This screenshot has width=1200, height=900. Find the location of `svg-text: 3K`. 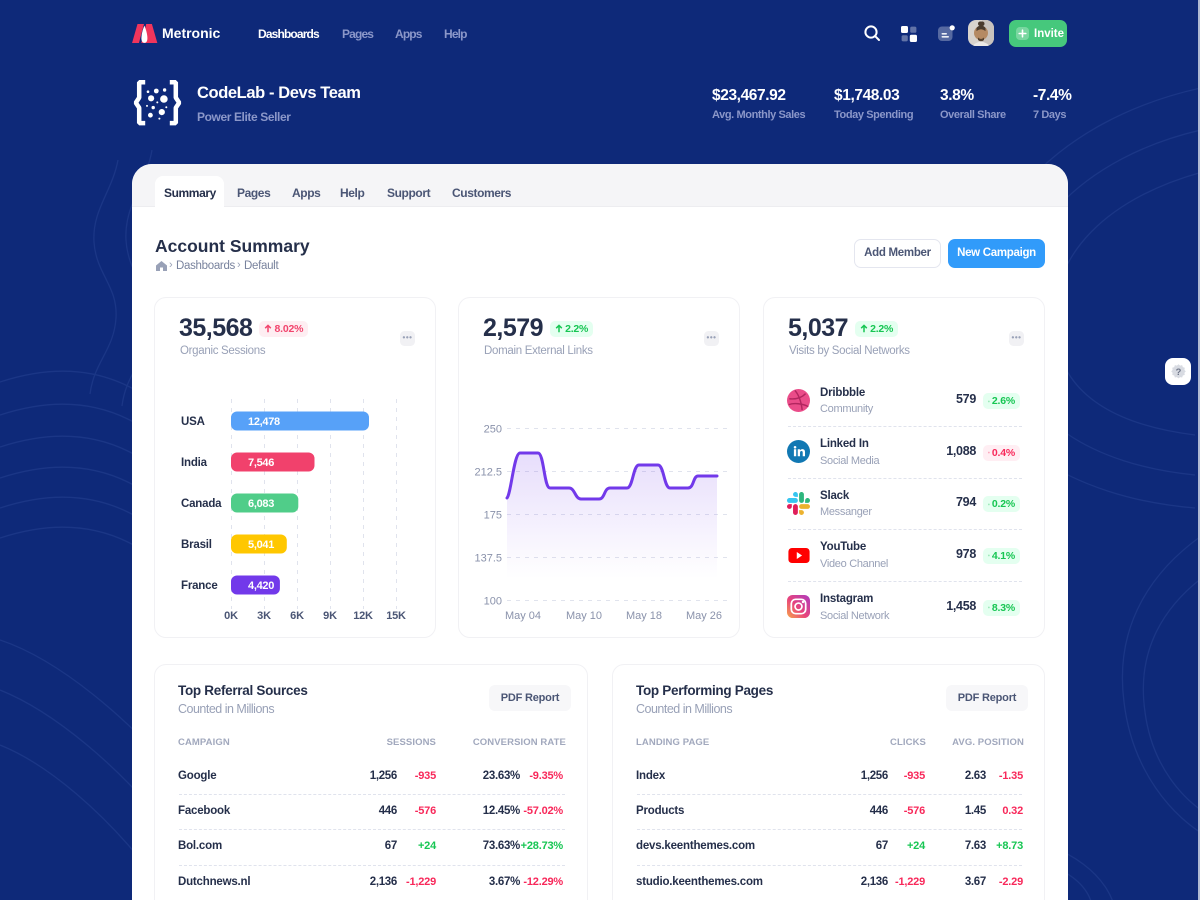

svg-text: 3K is located at coordinates (264, 616).